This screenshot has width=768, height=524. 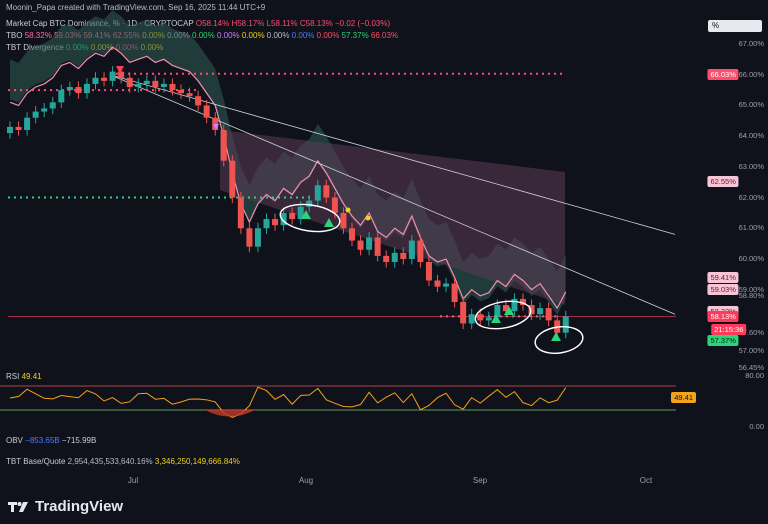 I want to click on ohlc-open: O58.14%, so click(x=212, y=23).